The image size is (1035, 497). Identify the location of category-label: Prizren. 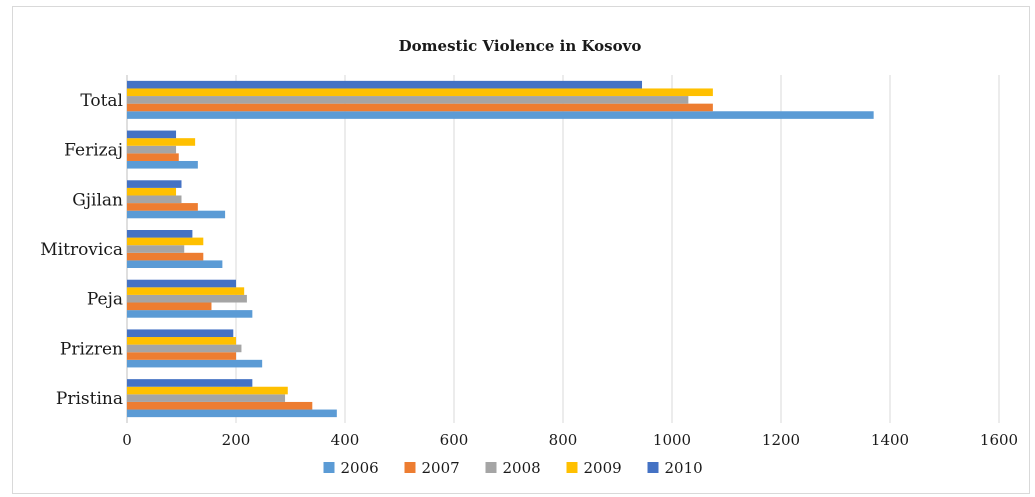
(91, 349).